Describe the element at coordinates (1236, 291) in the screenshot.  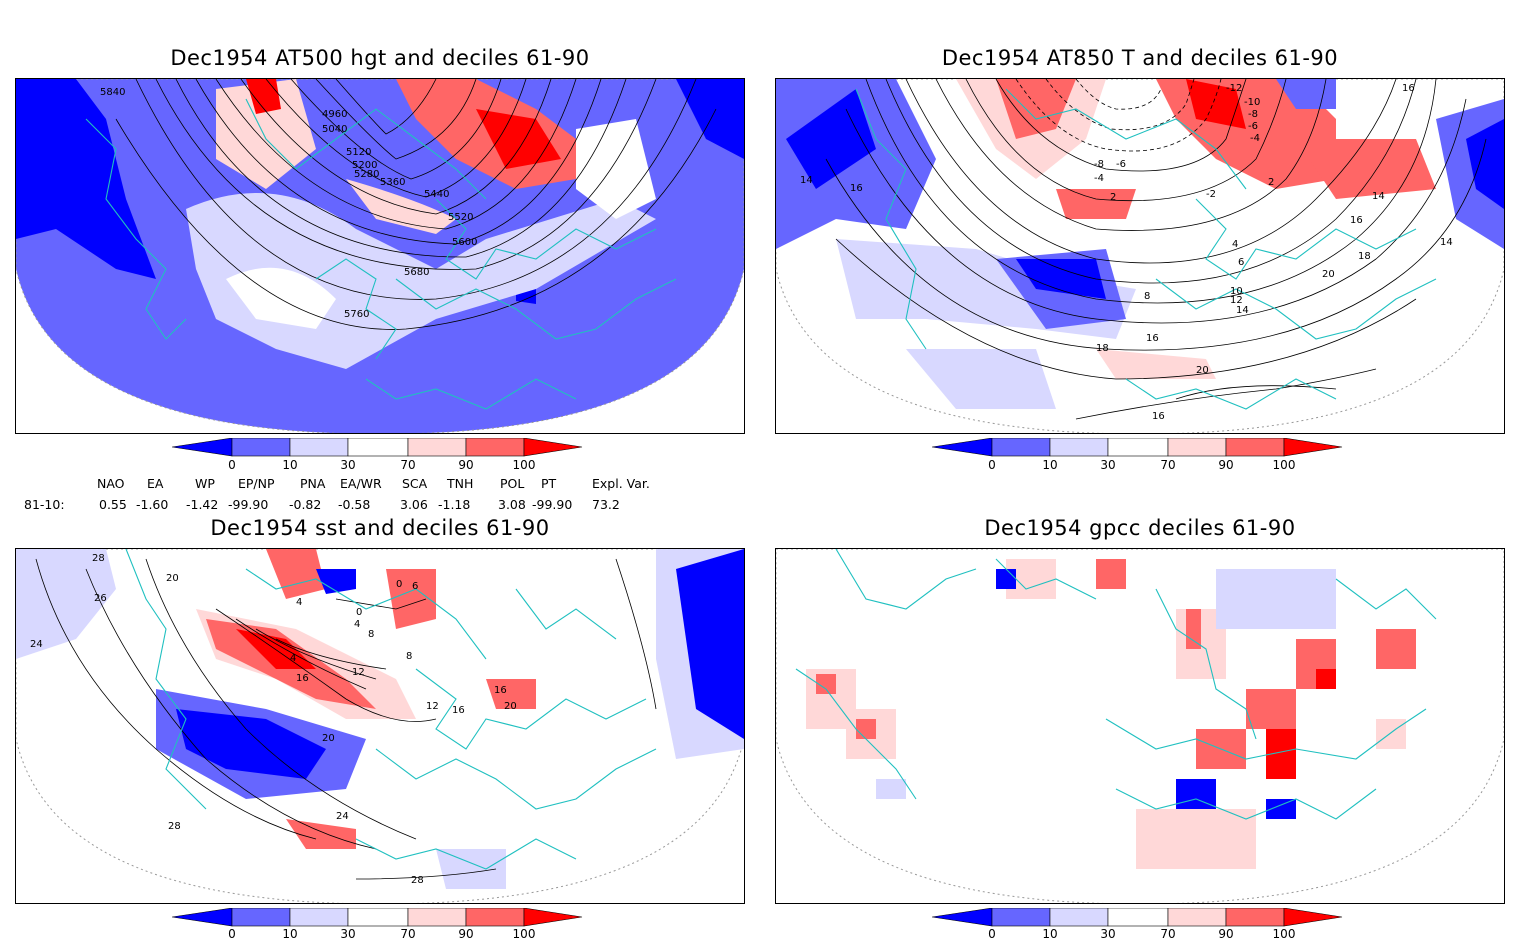
I see `contour-label: 10` at that location.